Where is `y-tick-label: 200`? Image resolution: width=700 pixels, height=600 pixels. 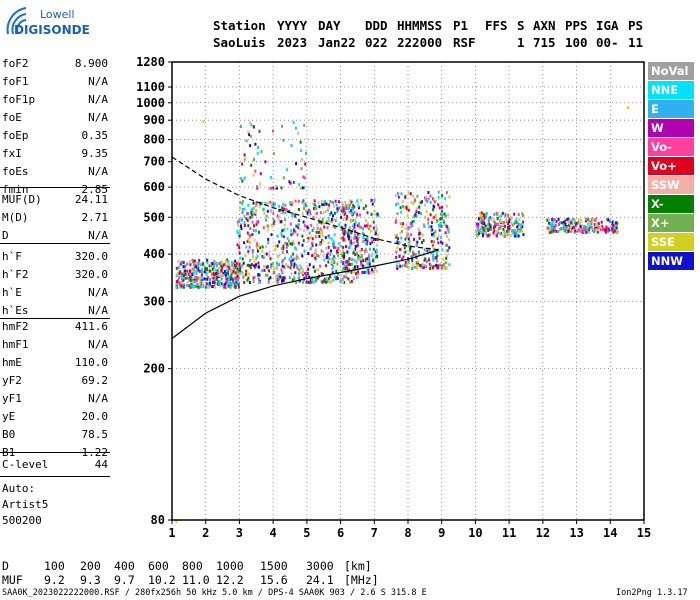
y-tick-label: 200 is located at coordinates (154, 369).